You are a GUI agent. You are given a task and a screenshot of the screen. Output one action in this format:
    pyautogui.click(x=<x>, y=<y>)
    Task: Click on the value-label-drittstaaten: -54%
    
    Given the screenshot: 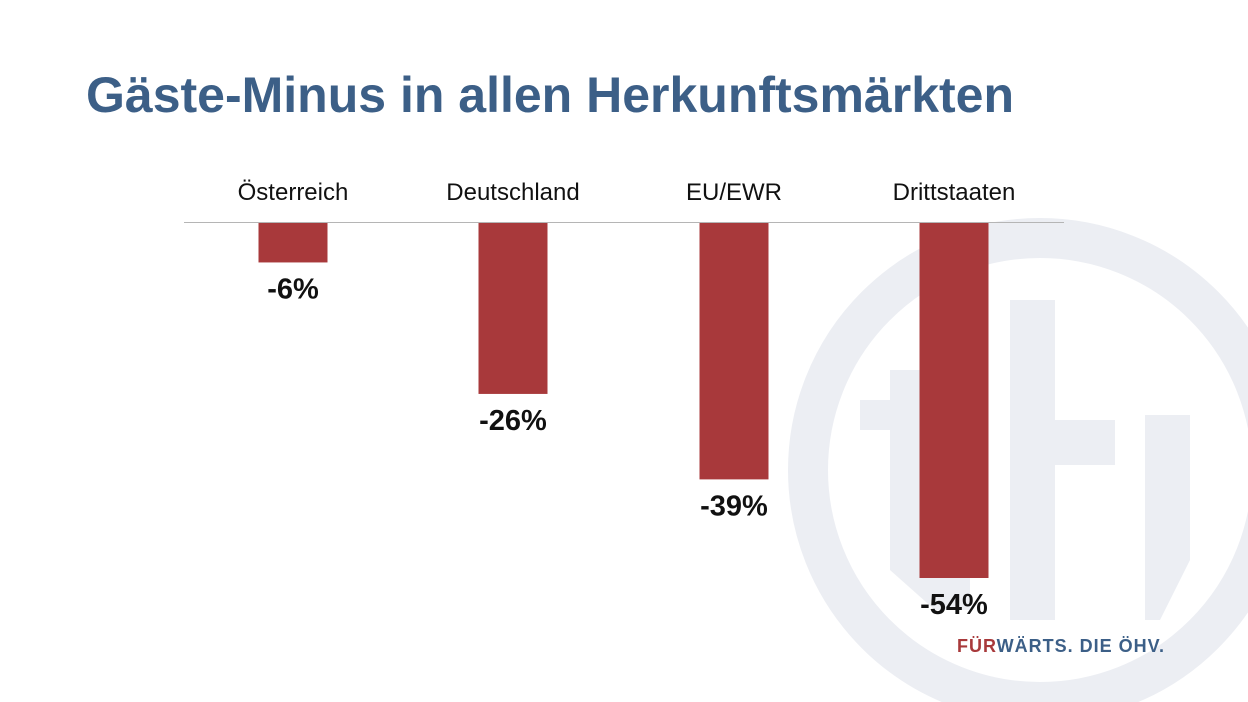 What is the action you would take?
    pyautogui.click(x=954, y=605)
    